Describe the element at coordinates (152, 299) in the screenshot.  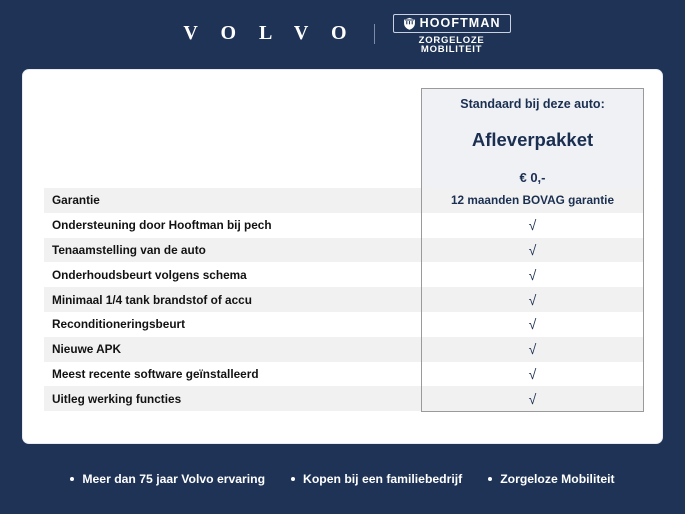
I see `row-label: Minimaal 1/4 tank brandstof of accu` at that location.